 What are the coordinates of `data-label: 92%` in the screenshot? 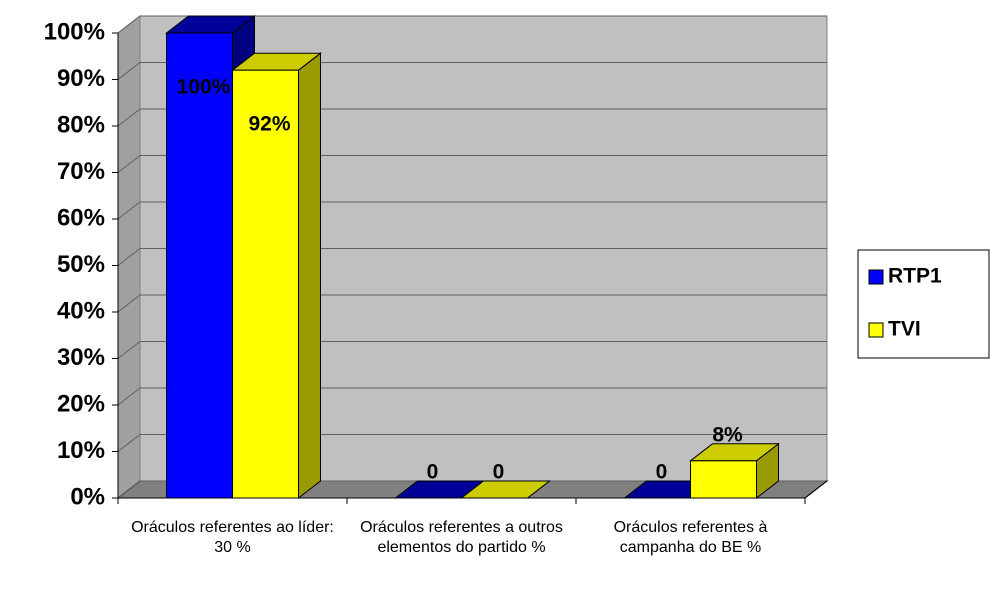 It's located at (269, 124).